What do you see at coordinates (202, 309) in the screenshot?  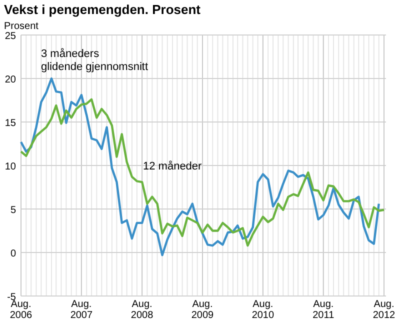 I see `x-tick-label: Aug. 2009` at bounding box center [202, 309].